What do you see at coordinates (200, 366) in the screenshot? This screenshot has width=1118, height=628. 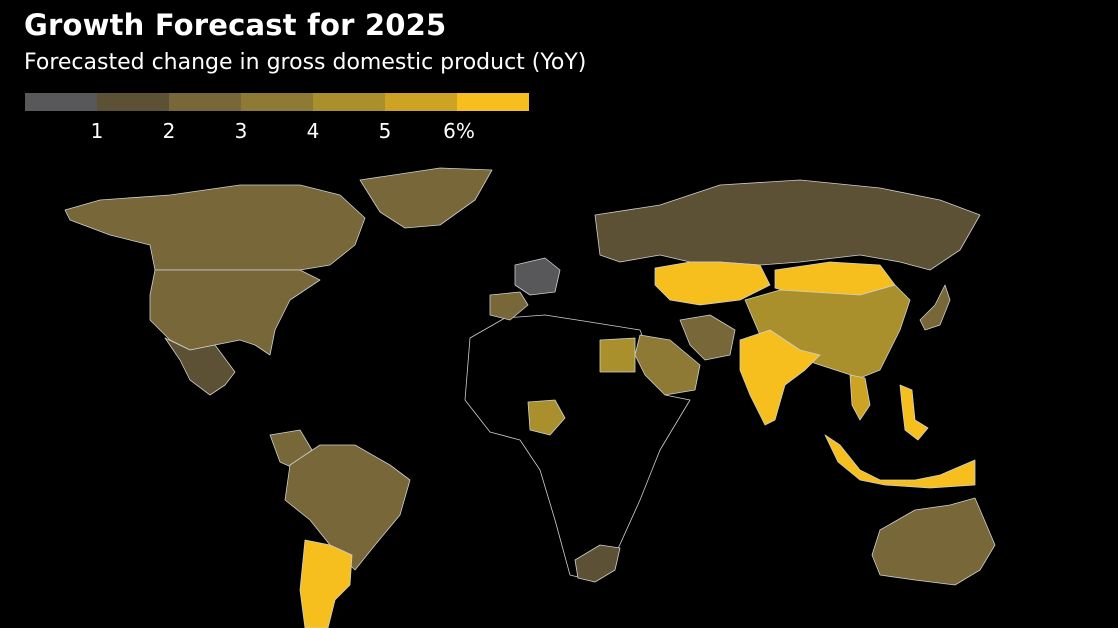 I see `region-mexico` at bounding box center [200, 366].